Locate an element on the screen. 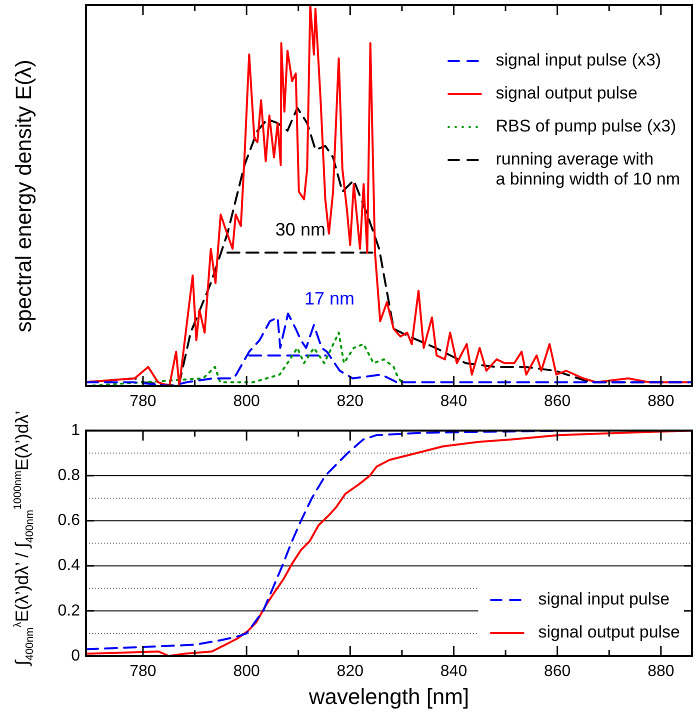 This screenshot has height=715, width=696. y-axis-title: spectral energy density E(λ) is located at coordinates (24, 195).